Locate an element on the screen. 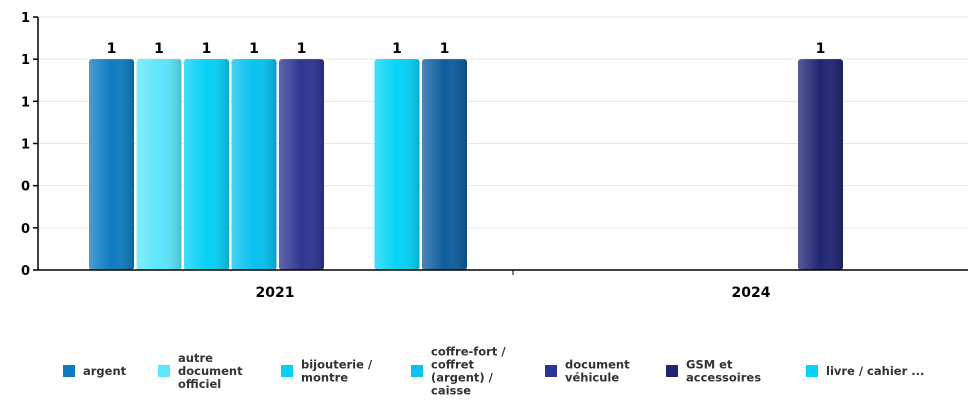  legend-item: autre document officiel is located at coordinates (200, 371).